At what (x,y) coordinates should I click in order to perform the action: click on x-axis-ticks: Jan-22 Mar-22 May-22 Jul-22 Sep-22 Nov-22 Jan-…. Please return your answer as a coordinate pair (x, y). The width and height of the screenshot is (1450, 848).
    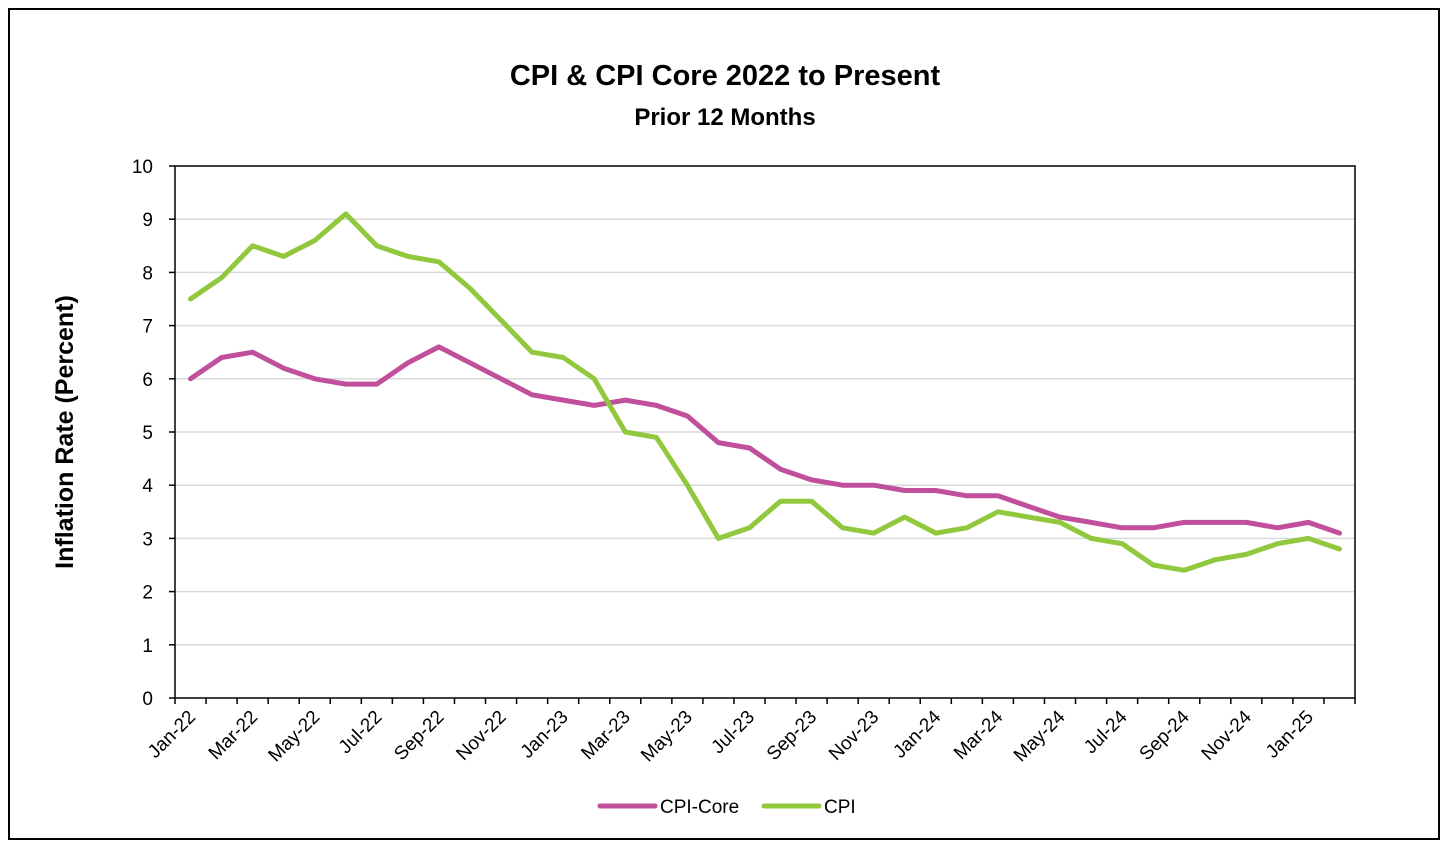
    Looking at the image, I should click on (750, 732).